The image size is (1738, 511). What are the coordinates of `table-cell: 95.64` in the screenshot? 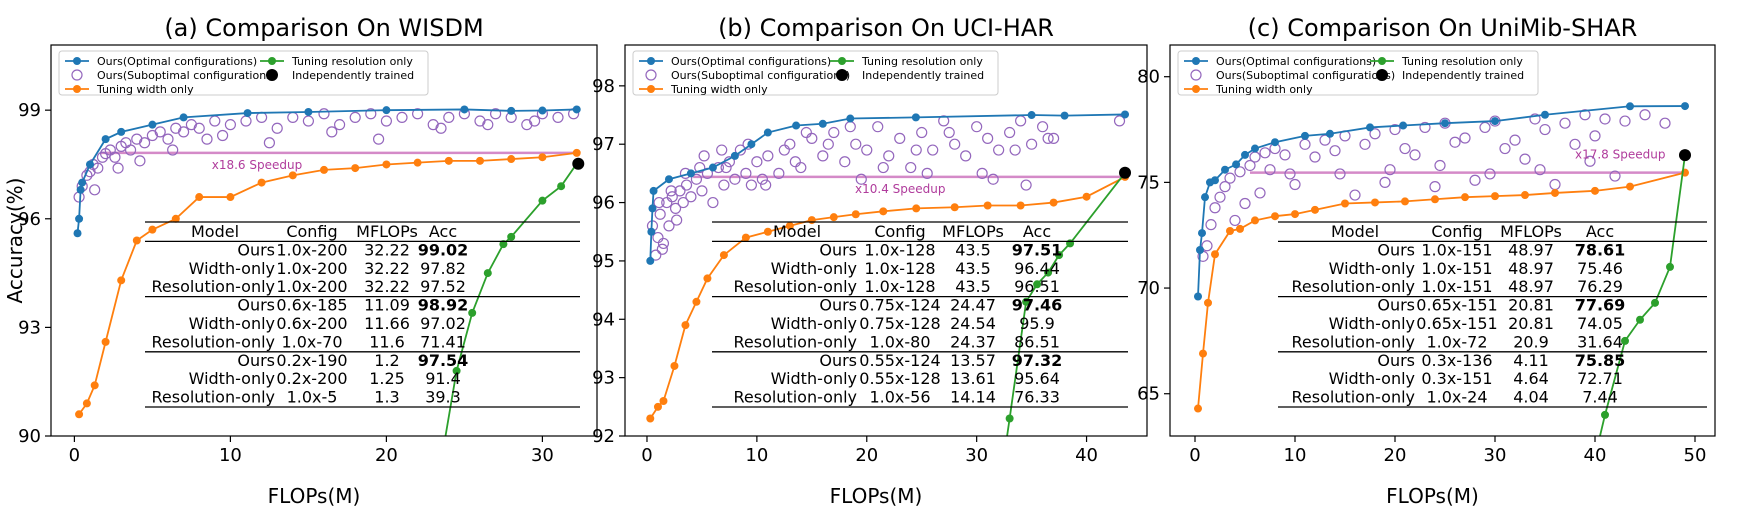 It's located at (1037, 378).